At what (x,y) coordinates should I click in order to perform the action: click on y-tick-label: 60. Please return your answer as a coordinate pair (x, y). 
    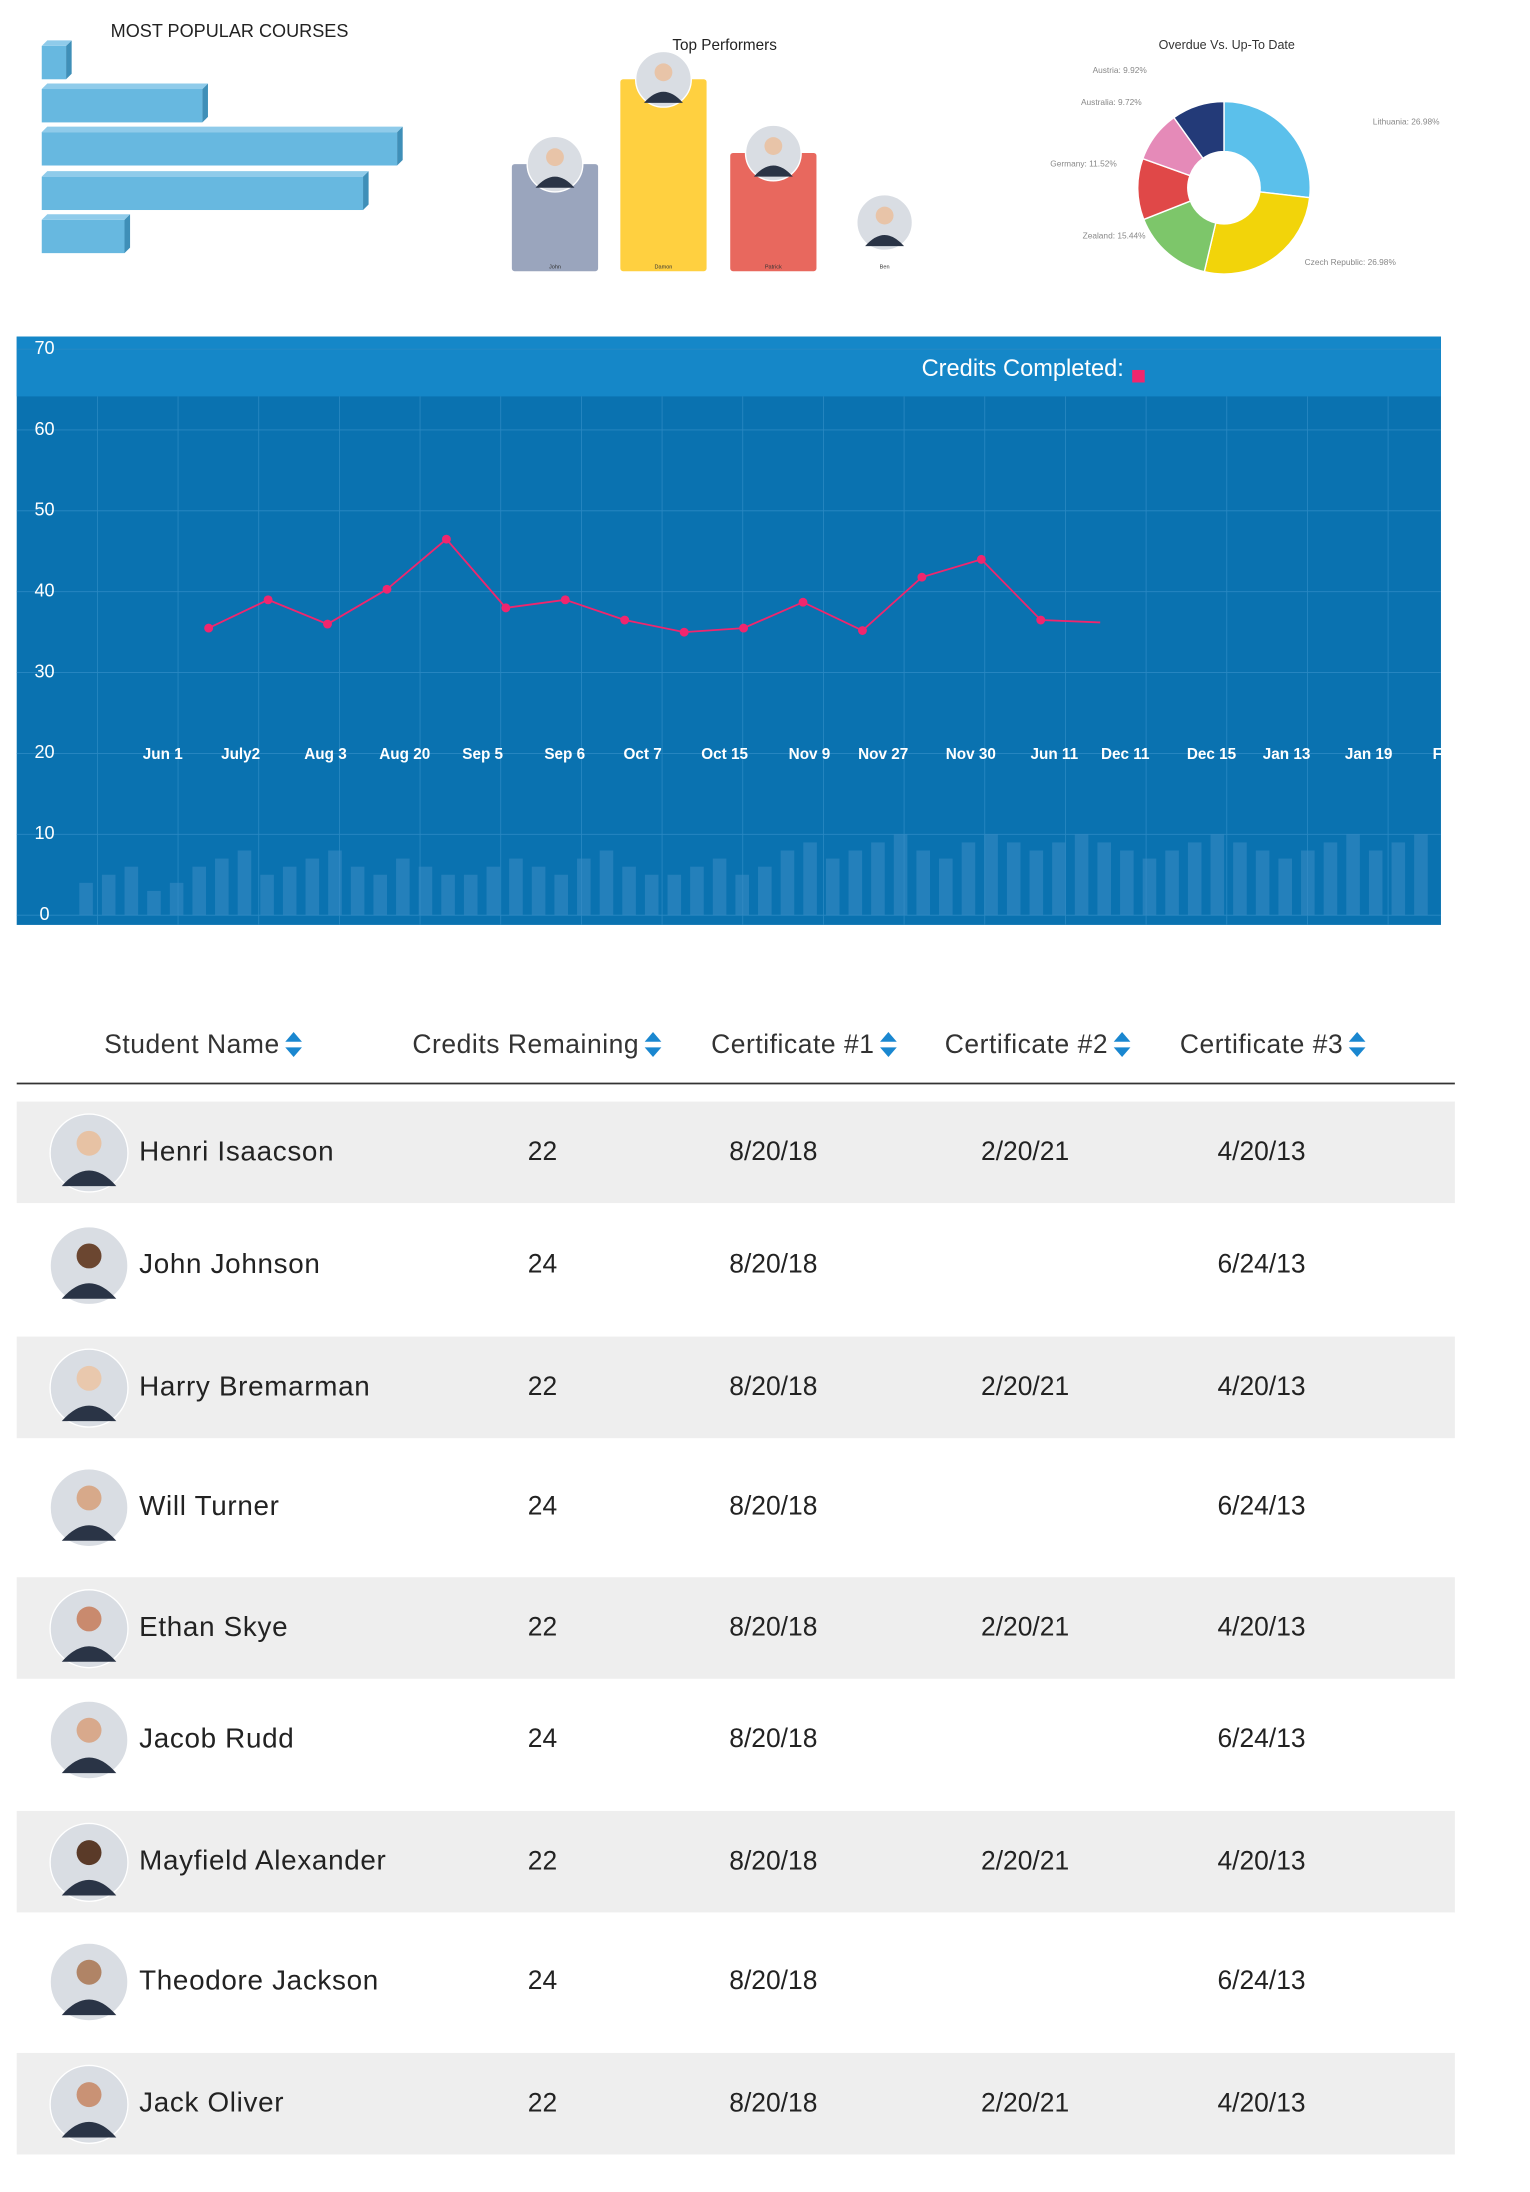
    Looking at the image, I should click on (44, 429).